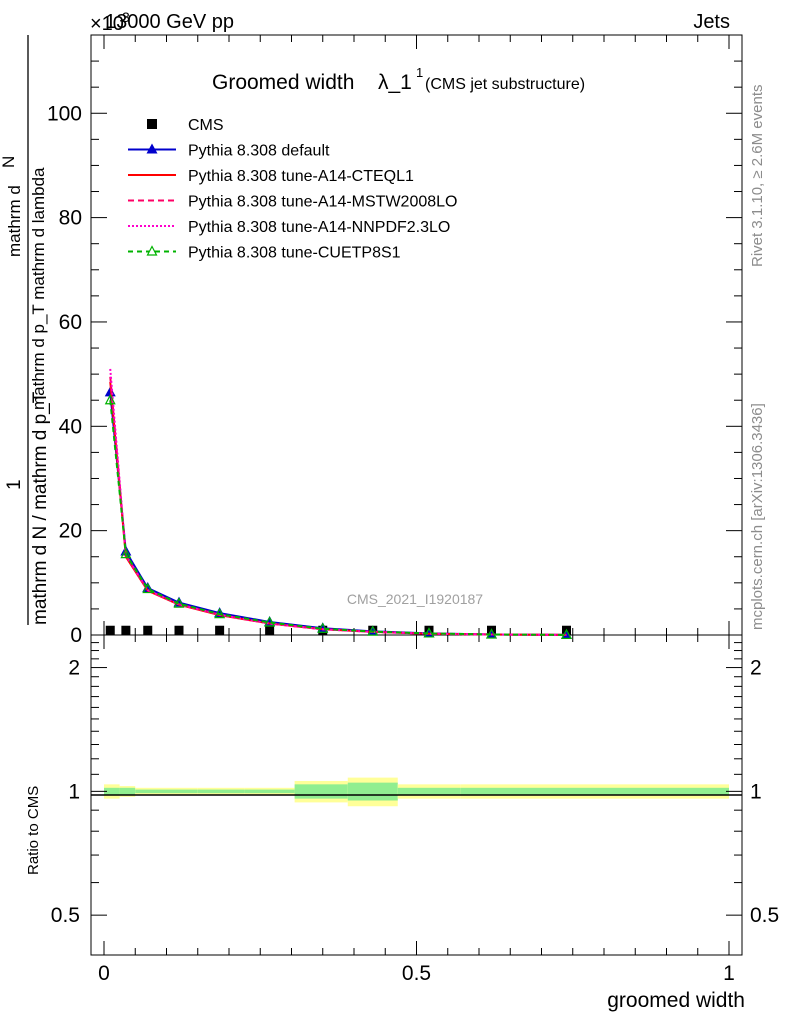 This screenshot has width=786, height=1024. Describe the element at coordinates (206, 125) in the screenshot. I see `legend-label: CMS` at that location.